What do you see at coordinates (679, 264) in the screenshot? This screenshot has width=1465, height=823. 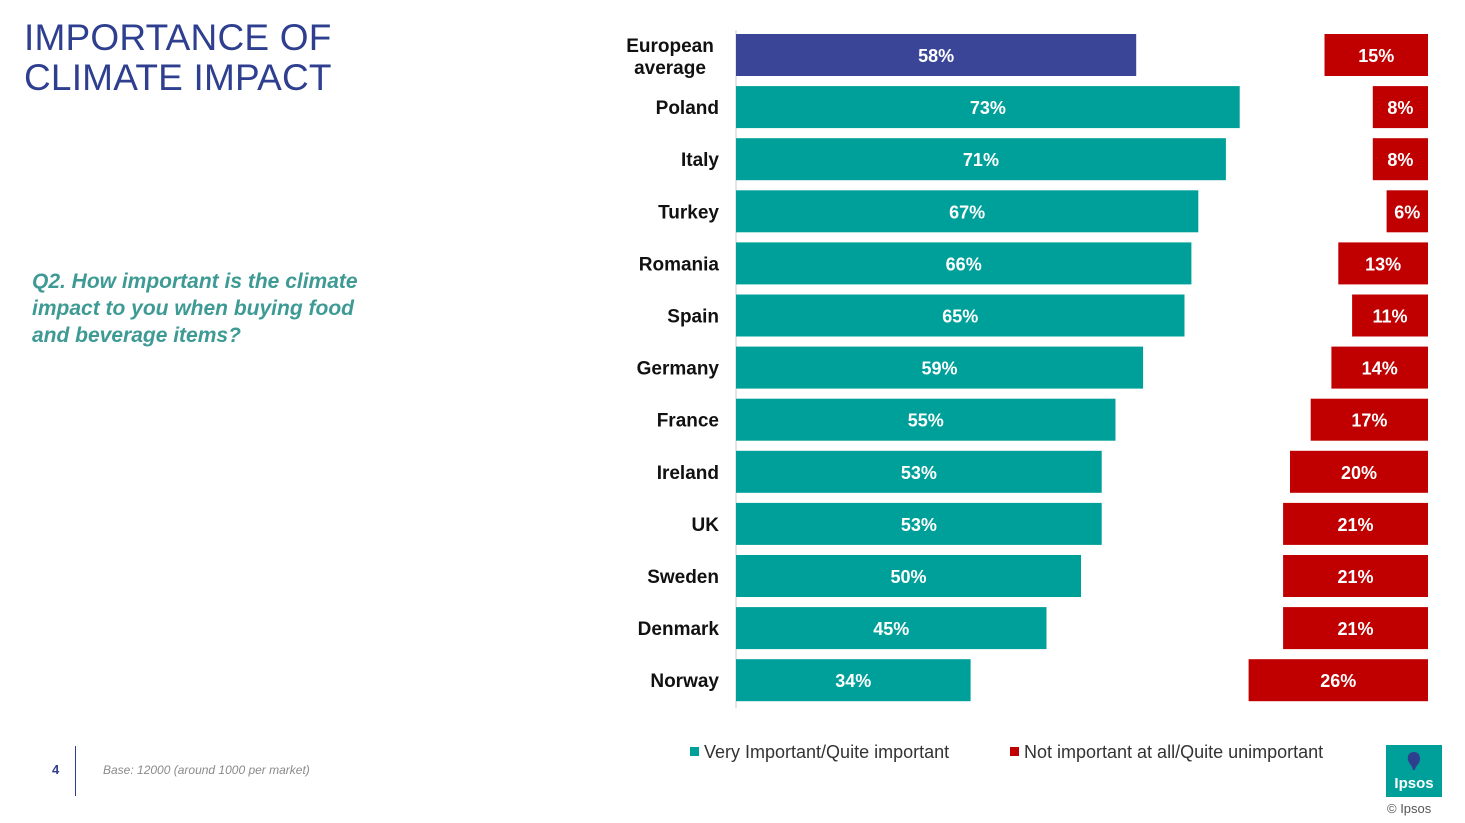 I see `category-label: Romania` at bounding box center [679, 264].